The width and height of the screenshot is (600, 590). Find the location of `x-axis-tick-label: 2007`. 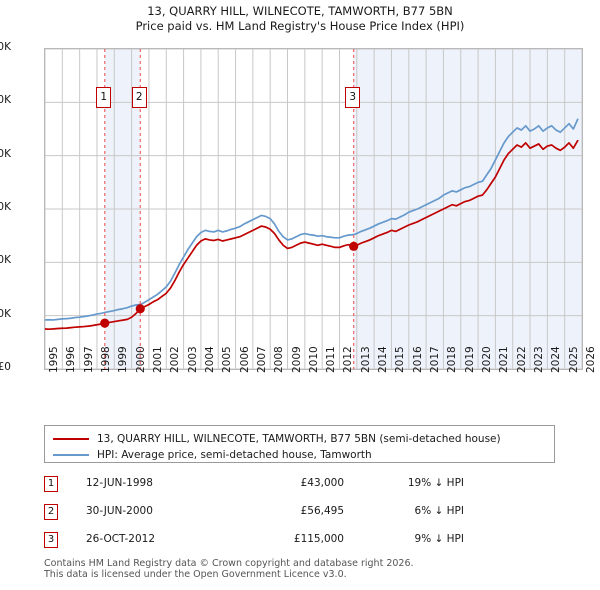

x-axis-tick-label: 2007 is located at coordinates (261, 359).